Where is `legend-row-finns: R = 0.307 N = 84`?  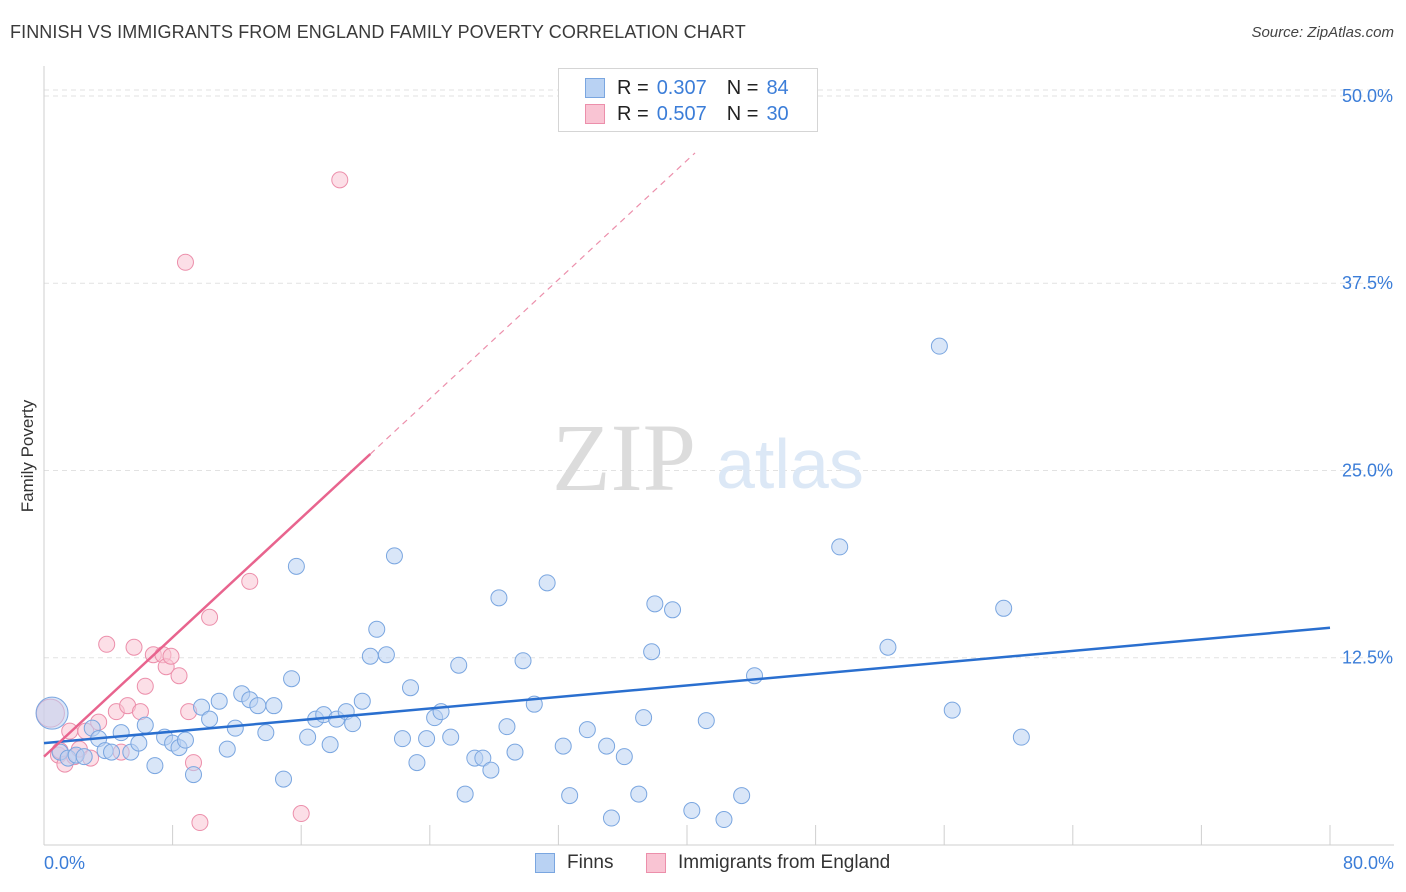
legend-row-finns: R = 0.307 N = 84 is located at coordinates (687, 88).